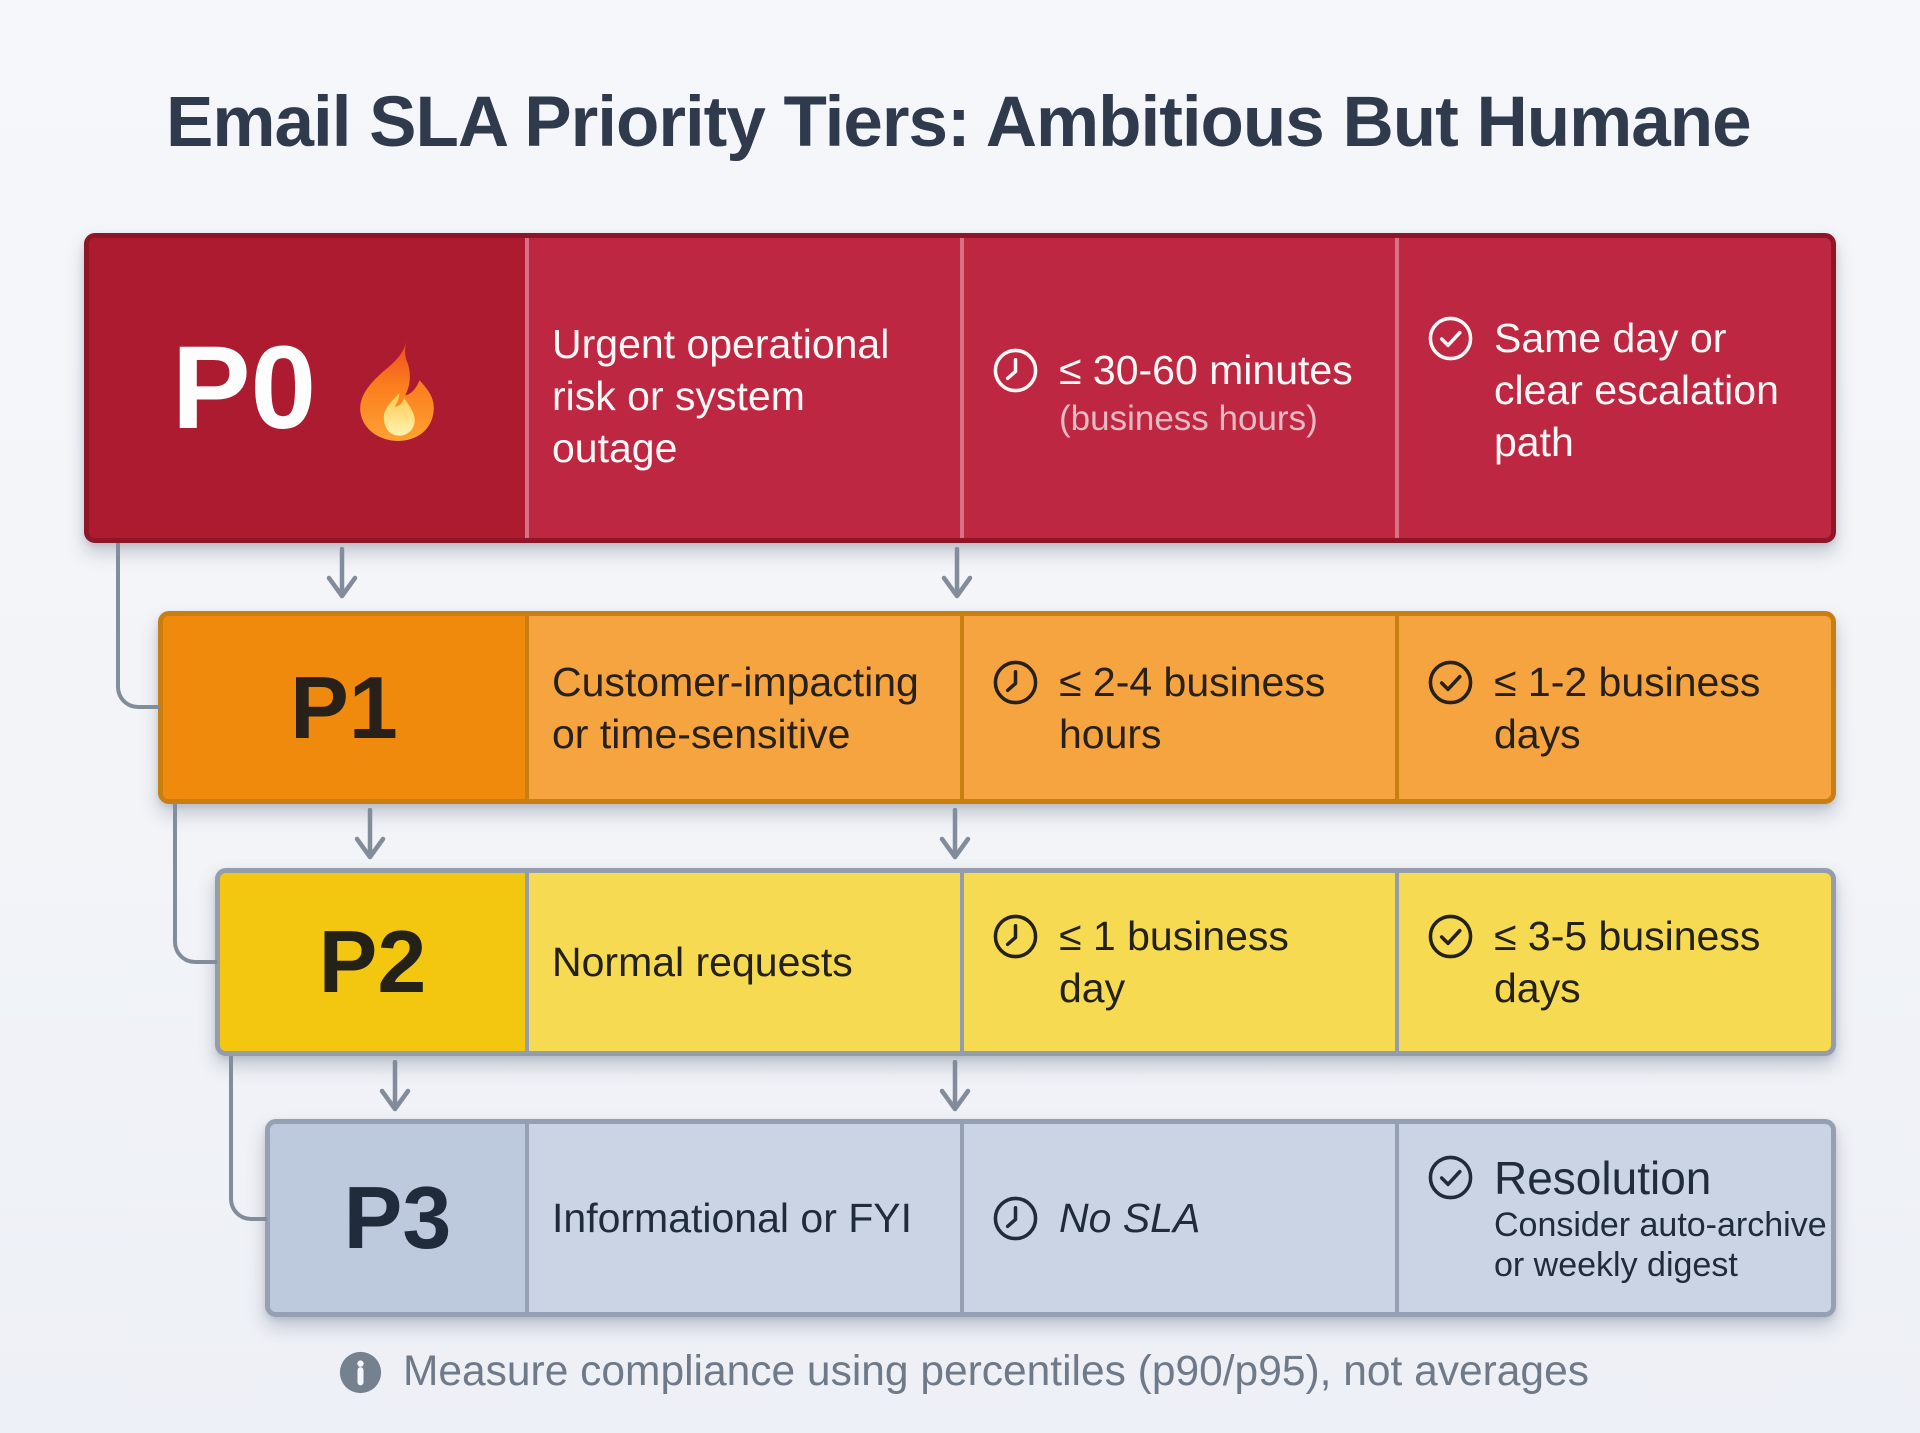  I want to click on tier-p1-description-cell: Customer-impacting or time-sensitive, so click(742, 707).